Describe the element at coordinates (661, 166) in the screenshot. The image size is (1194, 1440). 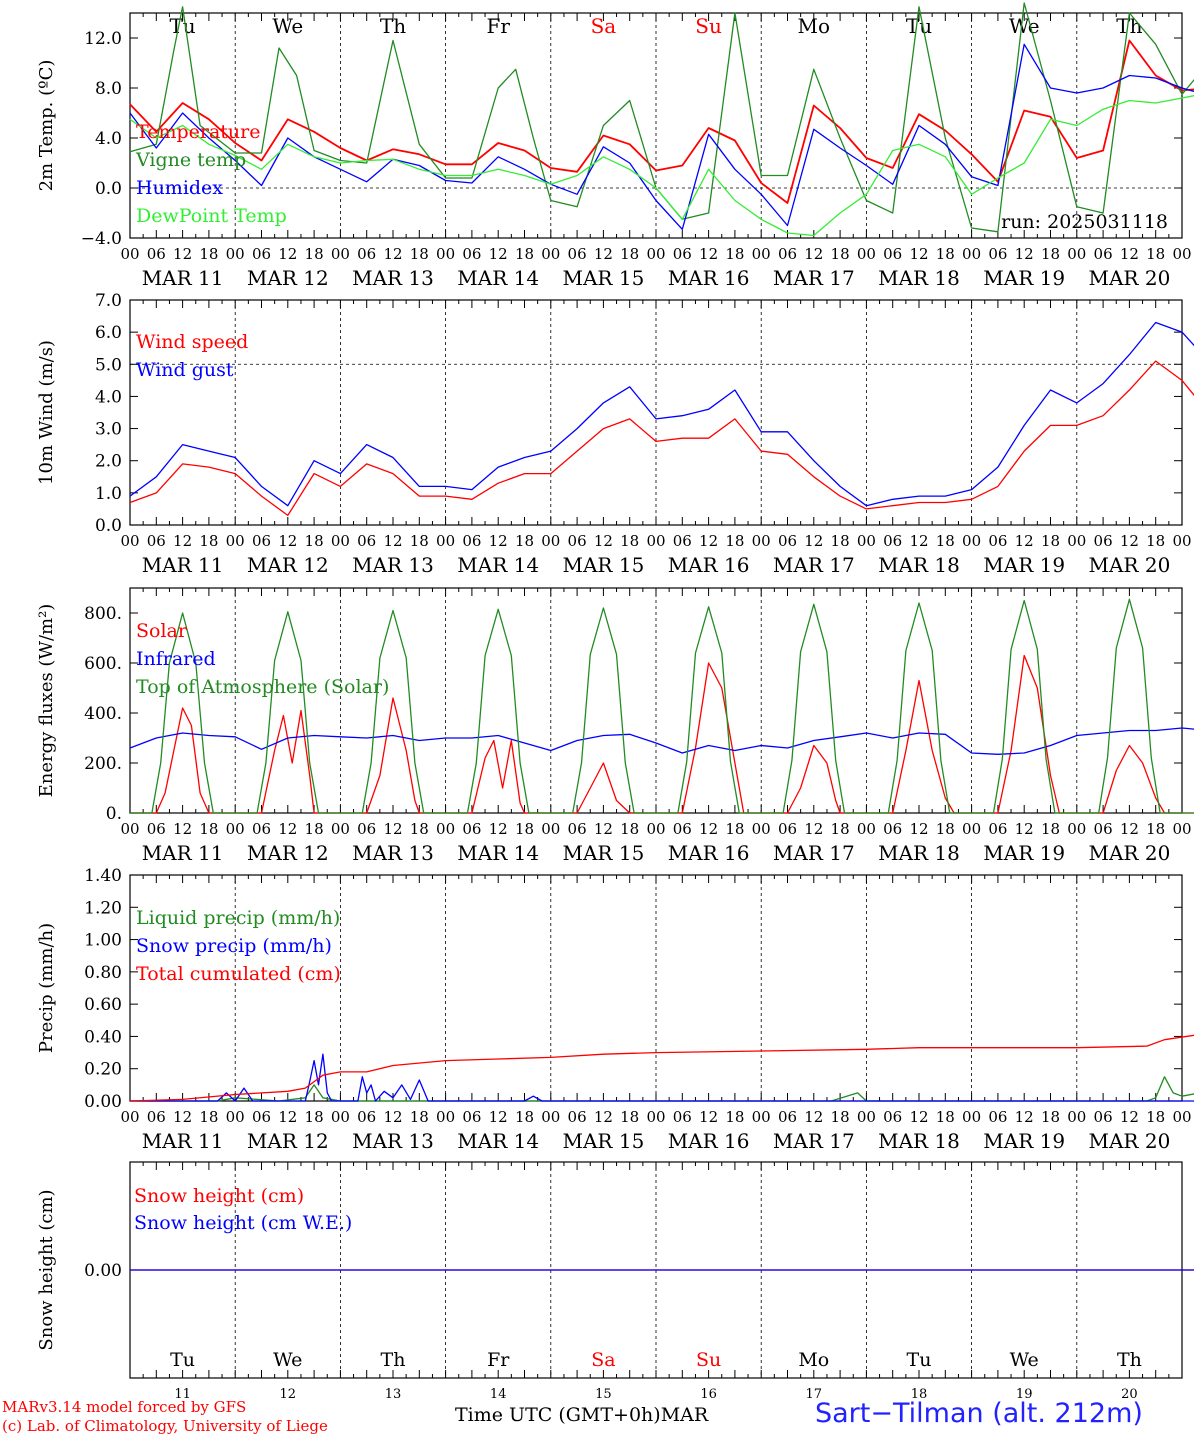
I see `series-line-dewpoint-temp` at that location.